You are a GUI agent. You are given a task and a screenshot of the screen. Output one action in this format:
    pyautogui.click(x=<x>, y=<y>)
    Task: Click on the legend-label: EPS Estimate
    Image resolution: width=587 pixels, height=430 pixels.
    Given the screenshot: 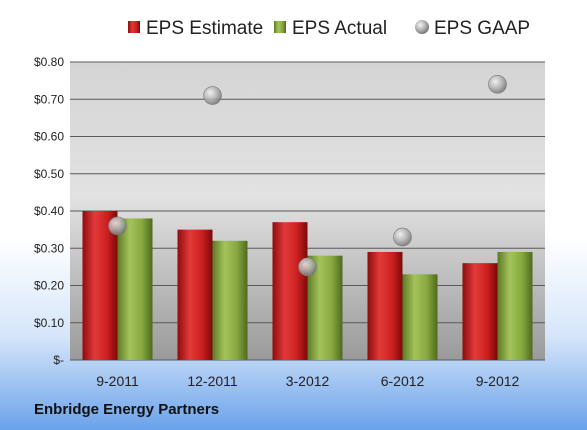 What is the action you would take?
    pyautogui.click(x=204, y=28)
    